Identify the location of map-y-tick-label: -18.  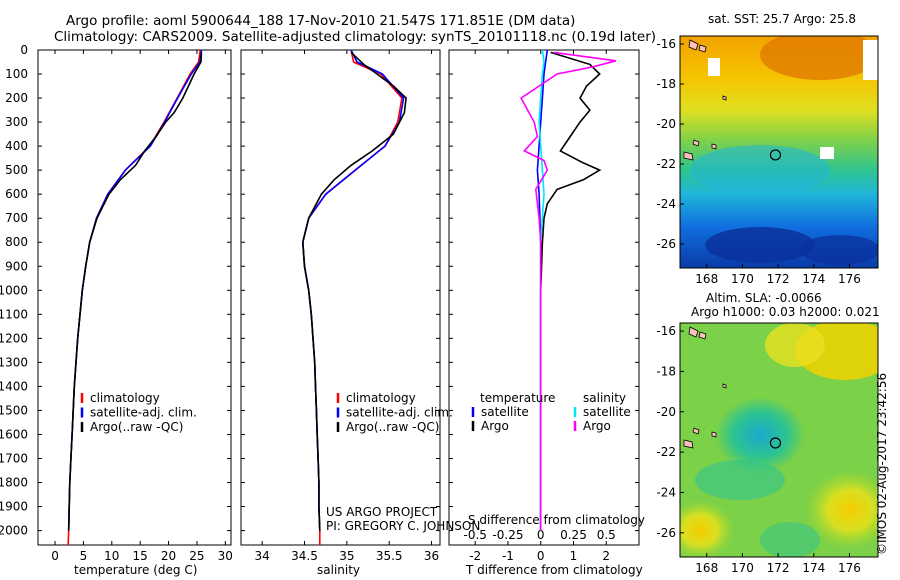
(666, 84).